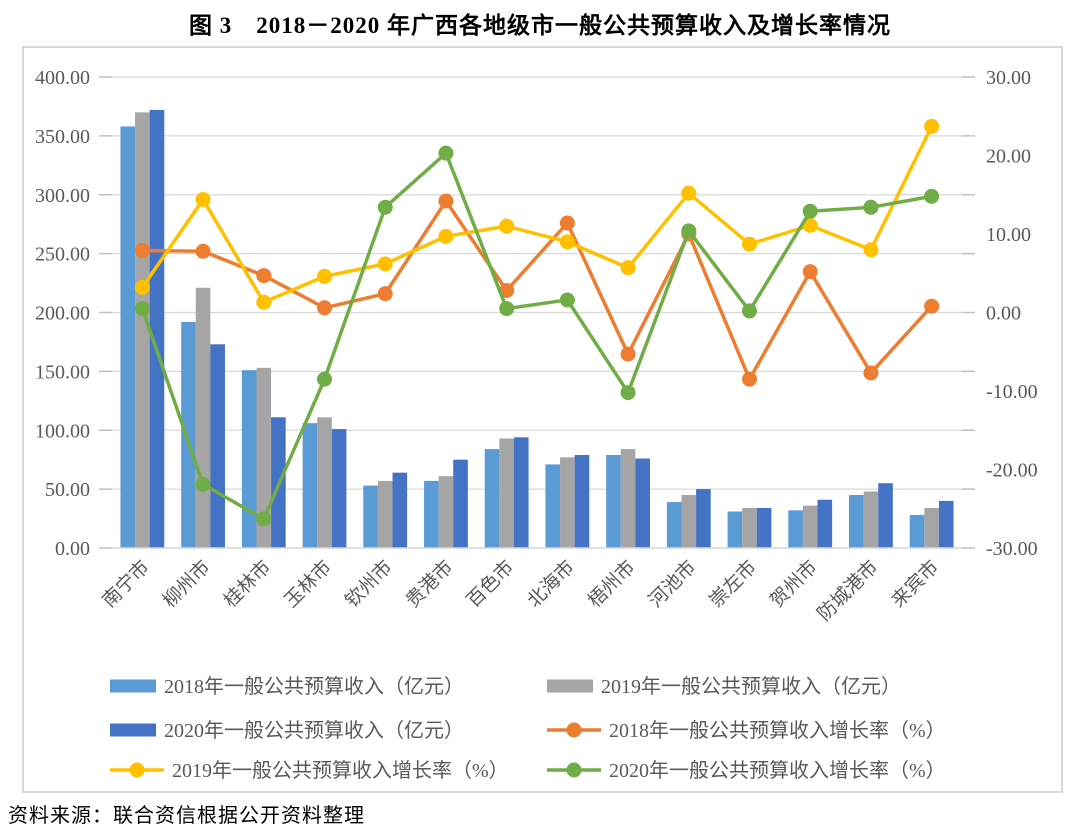  What do you see at coordinates (217, 446) in the screenshot?
I see `bar-2020-city2` at bounding box center [217, 446].